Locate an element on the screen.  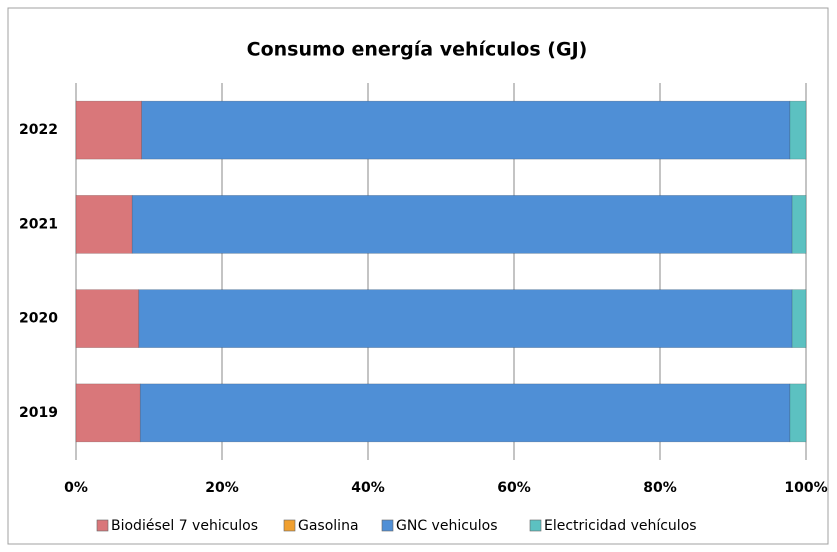
y-tick-label: 2019 is located at coordinates (38, 413).